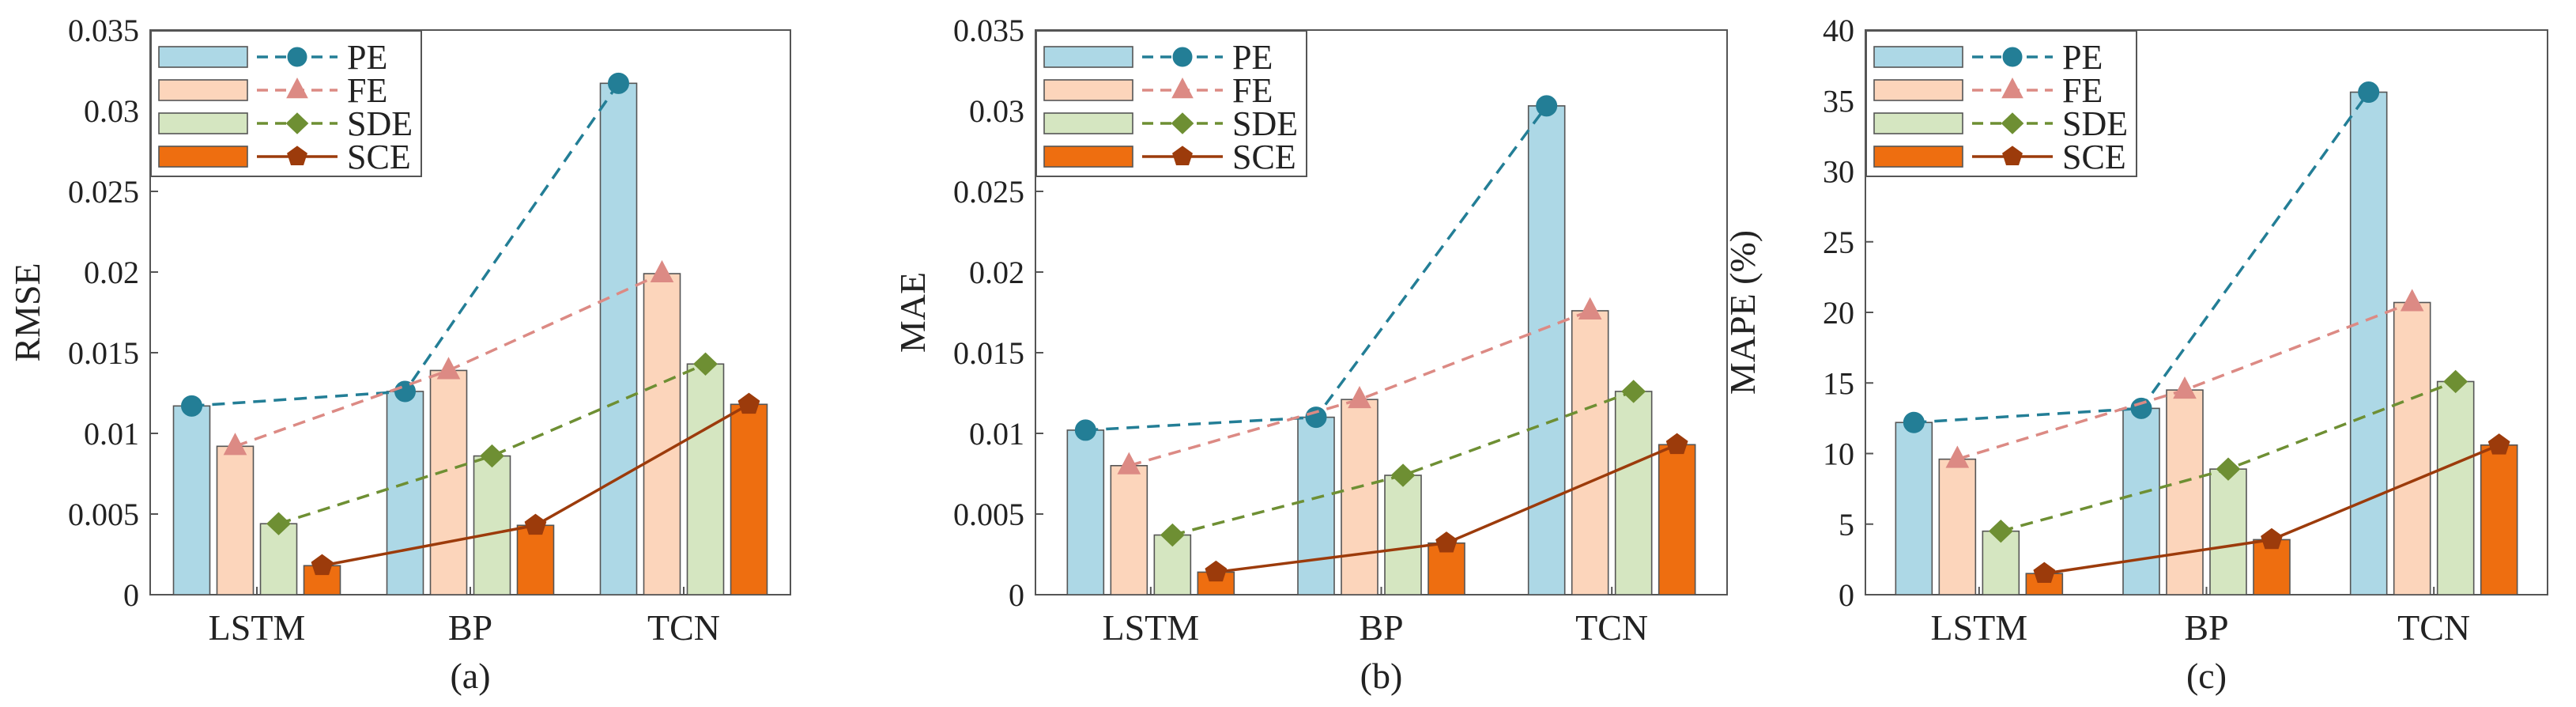 This screenshot has height=707, width=2576. I want to click on marker-pe-bp, so click(2141, 408).